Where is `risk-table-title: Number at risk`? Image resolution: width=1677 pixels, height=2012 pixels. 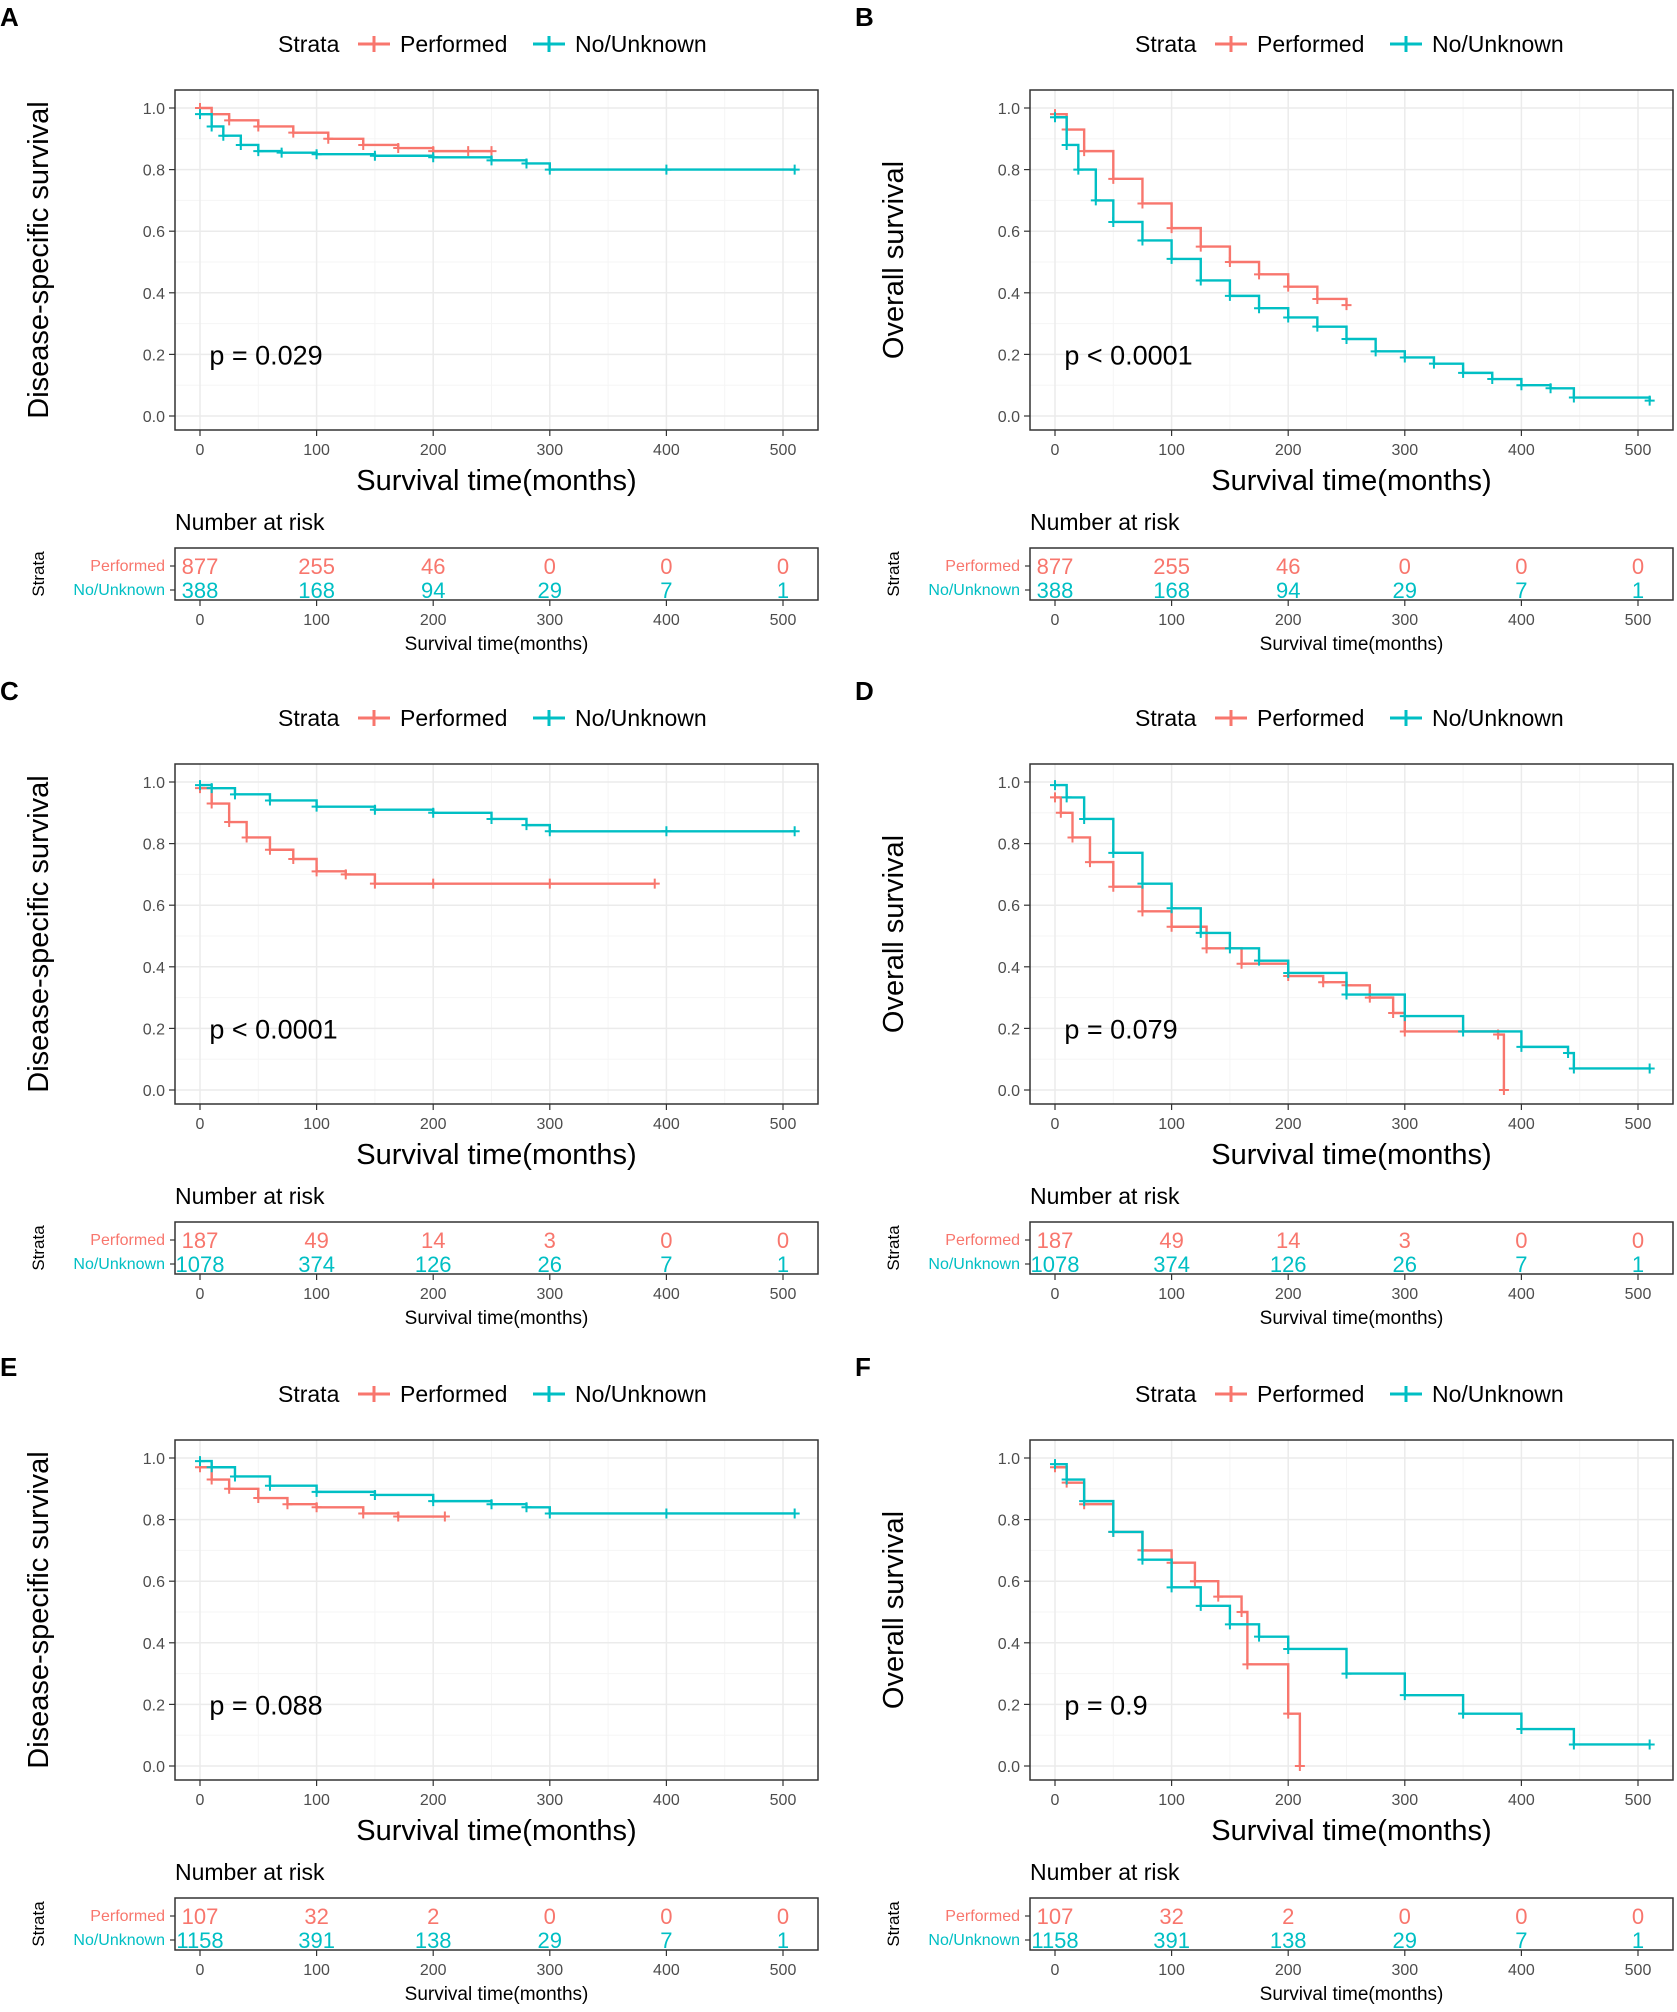 risk-table-title: Number at risk is located at coordinates (1105, 1196).